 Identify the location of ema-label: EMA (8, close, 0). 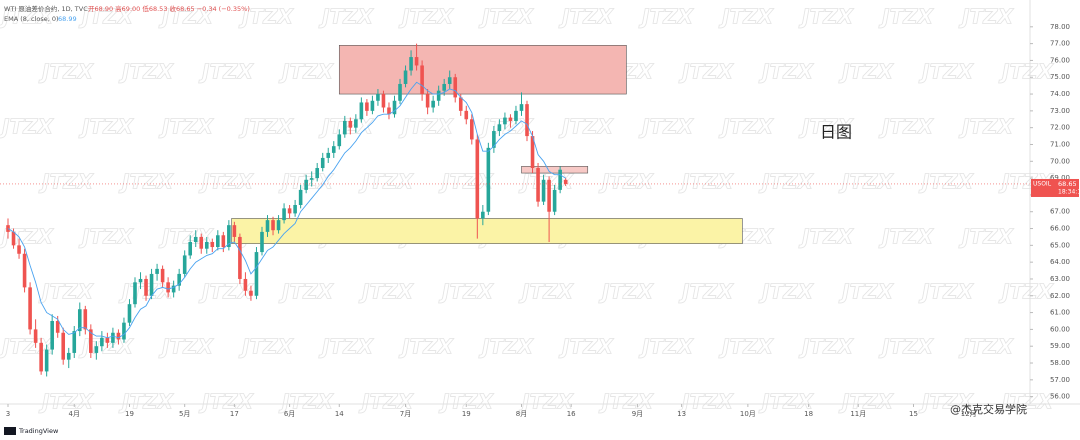
(31, 19).